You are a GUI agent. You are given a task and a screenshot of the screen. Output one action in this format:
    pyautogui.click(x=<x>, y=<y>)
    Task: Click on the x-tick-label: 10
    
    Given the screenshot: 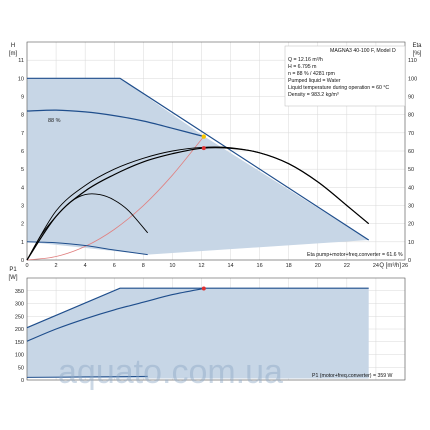 What is the action you would take?
    pyautogui.click(x=172, y=266)
    